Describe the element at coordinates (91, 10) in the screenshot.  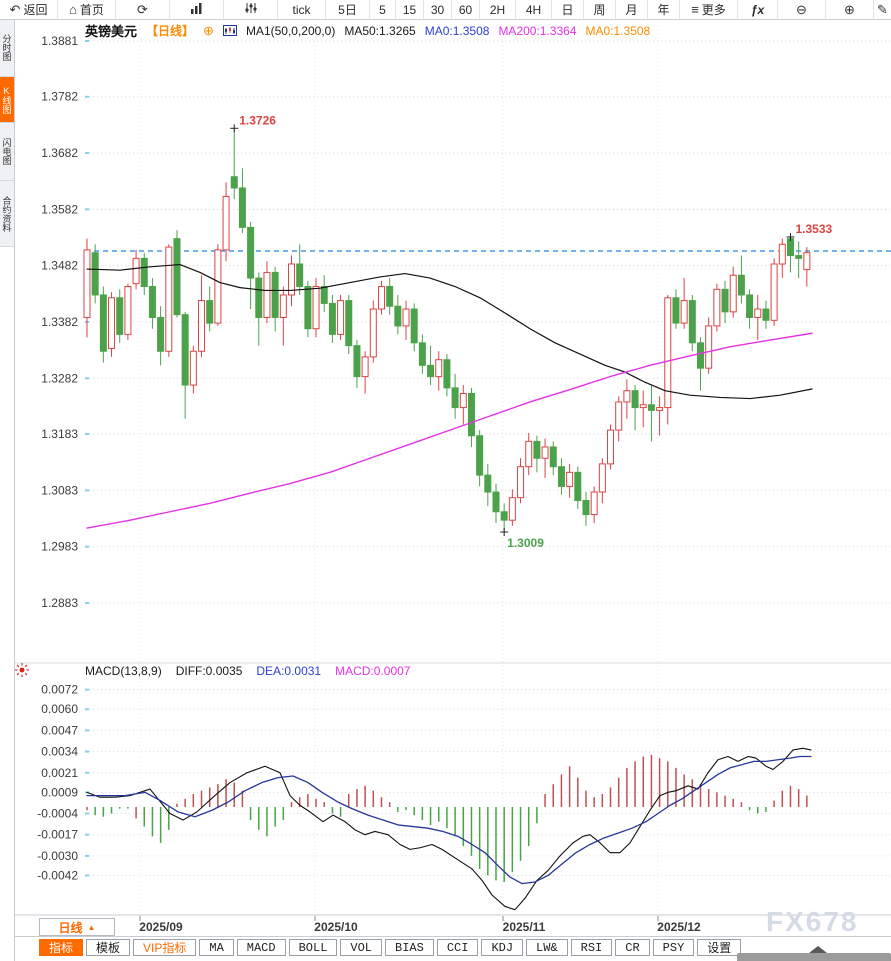
I see `home-label: 首页` at that location.